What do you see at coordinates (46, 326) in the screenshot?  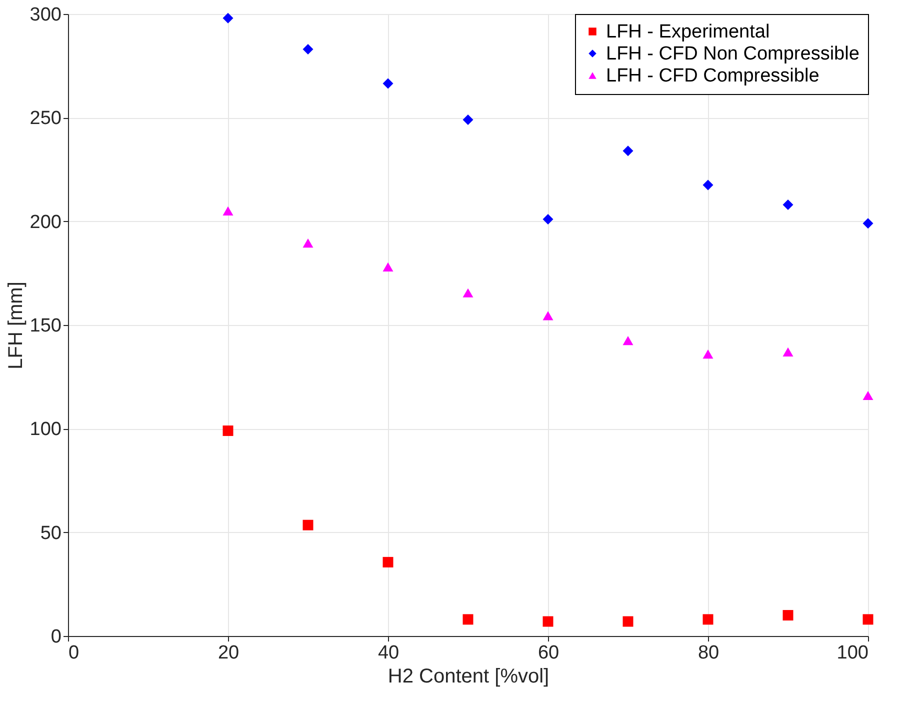 I see `y-tick-label: 150` at bounding box center [46, 326].